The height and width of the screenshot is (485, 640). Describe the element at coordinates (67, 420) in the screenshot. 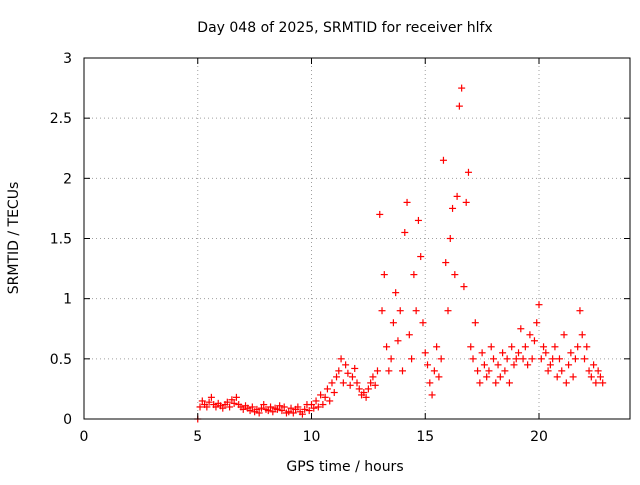

I see `y-tick-label: 0` at that location.